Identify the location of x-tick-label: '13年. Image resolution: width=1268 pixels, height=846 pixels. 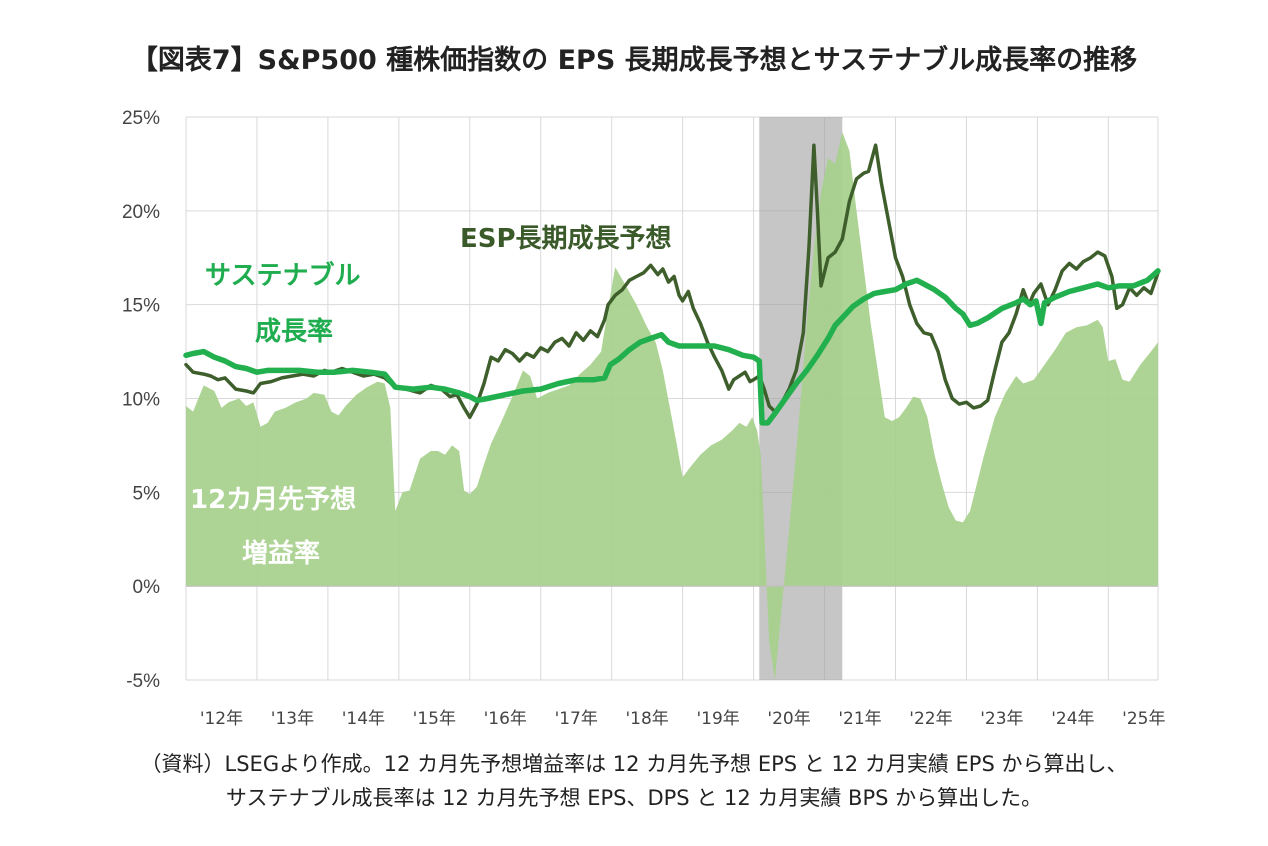
(292, 719).